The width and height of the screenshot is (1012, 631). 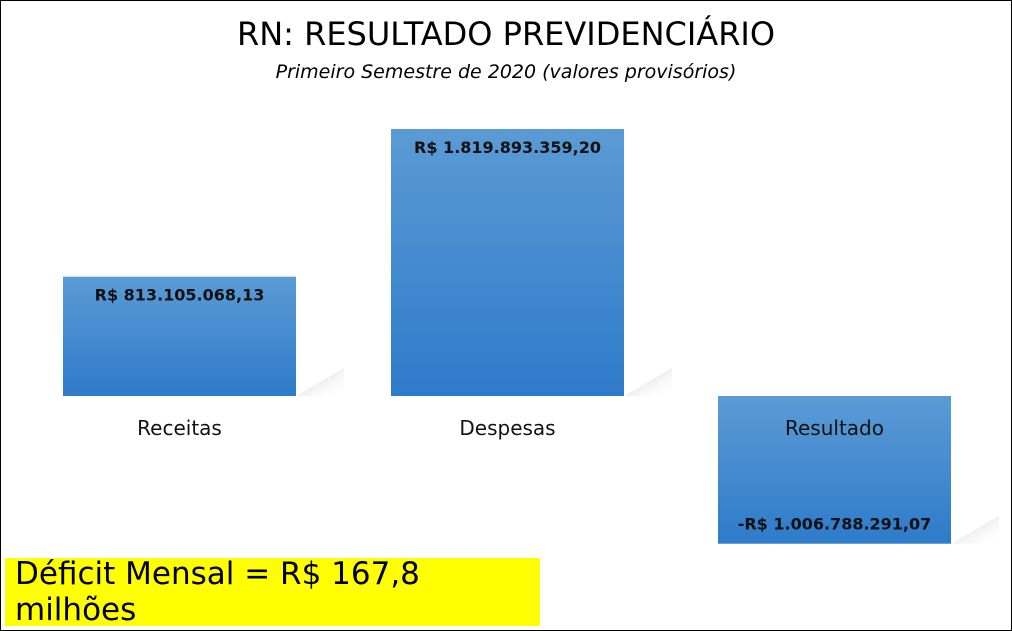 I want to click on bar-despesas, so click(x=507, y=262).